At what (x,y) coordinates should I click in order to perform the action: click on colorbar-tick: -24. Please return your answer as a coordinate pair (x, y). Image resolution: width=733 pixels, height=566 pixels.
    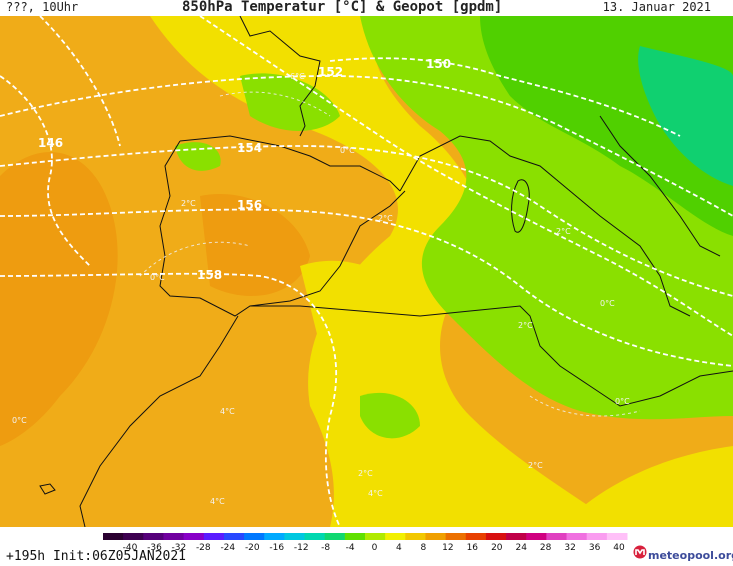
    Looking at the image, I should click on (227, 547).